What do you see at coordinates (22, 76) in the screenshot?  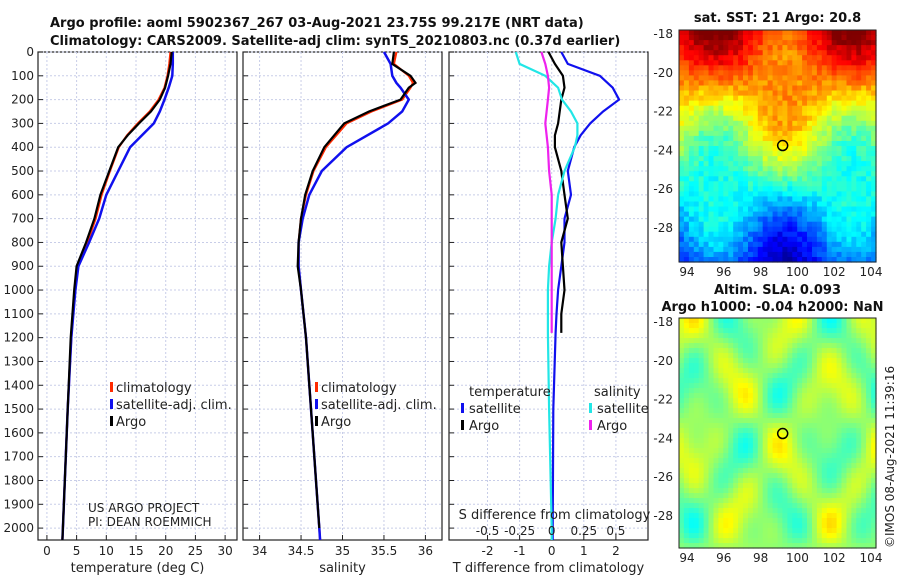 I see `y-tick-label: 100` at bounding box center [22, 76].